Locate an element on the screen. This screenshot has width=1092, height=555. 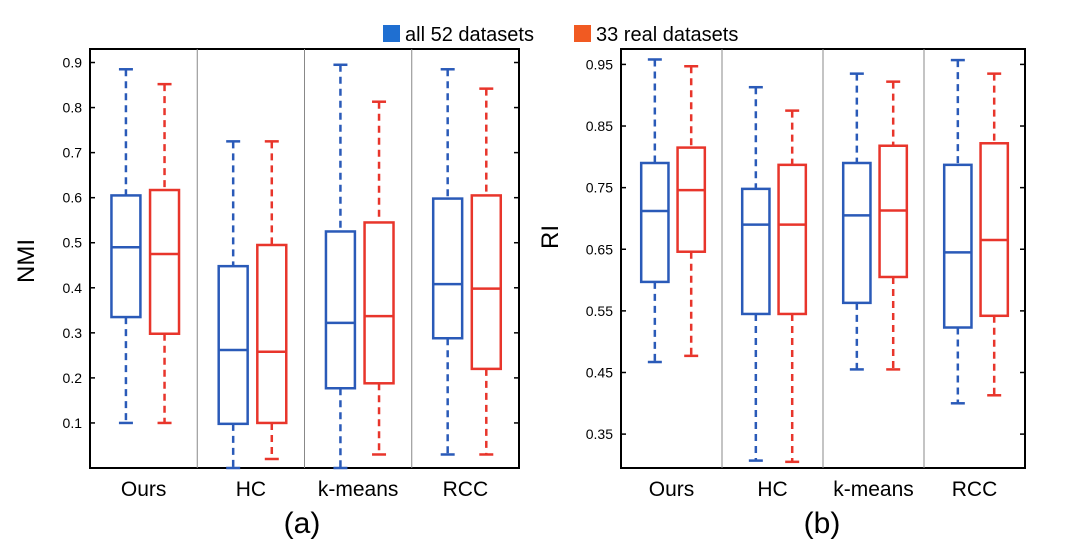
nmi-box-k-means-all is located at coordinates (340, 266).